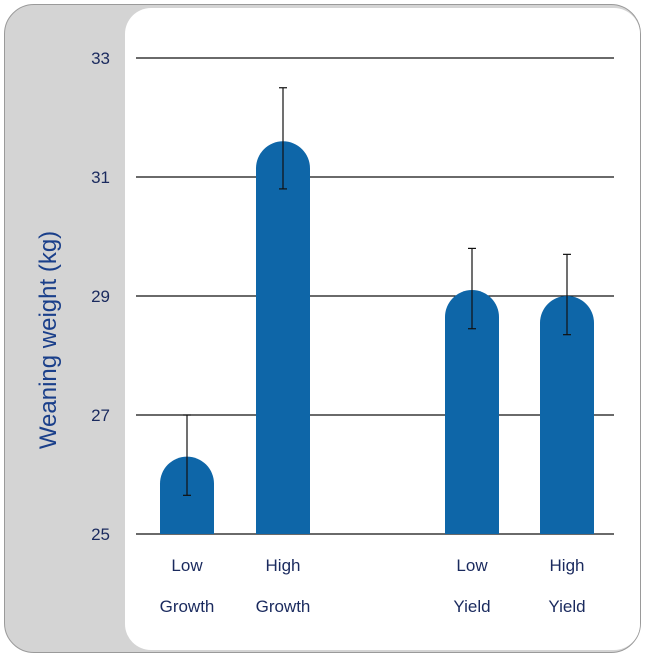 This screenshot has width=645, height=655. I want to click on y-tick-label: 29, so click(100, 296).